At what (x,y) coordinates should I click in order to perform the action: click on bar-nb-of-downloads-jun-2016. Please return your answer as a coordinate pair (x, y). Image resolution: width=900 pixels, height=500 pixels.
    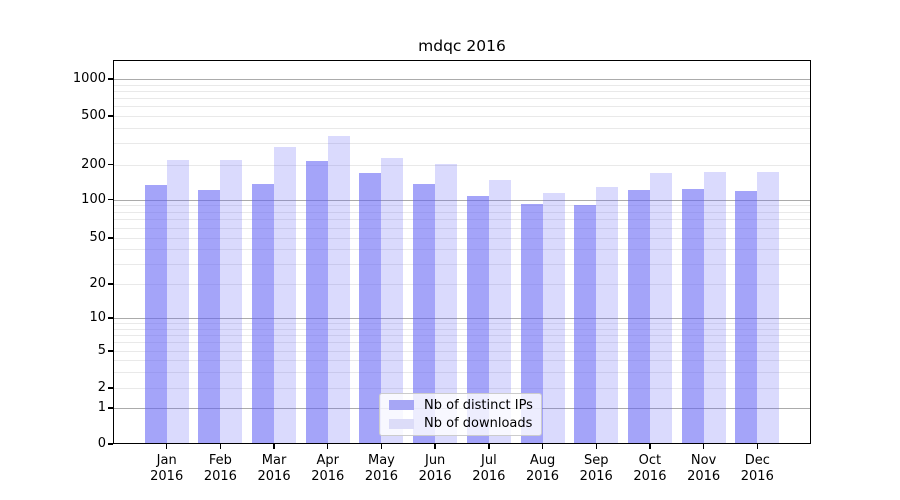
    Looking at the image, I should click on (446, 304).